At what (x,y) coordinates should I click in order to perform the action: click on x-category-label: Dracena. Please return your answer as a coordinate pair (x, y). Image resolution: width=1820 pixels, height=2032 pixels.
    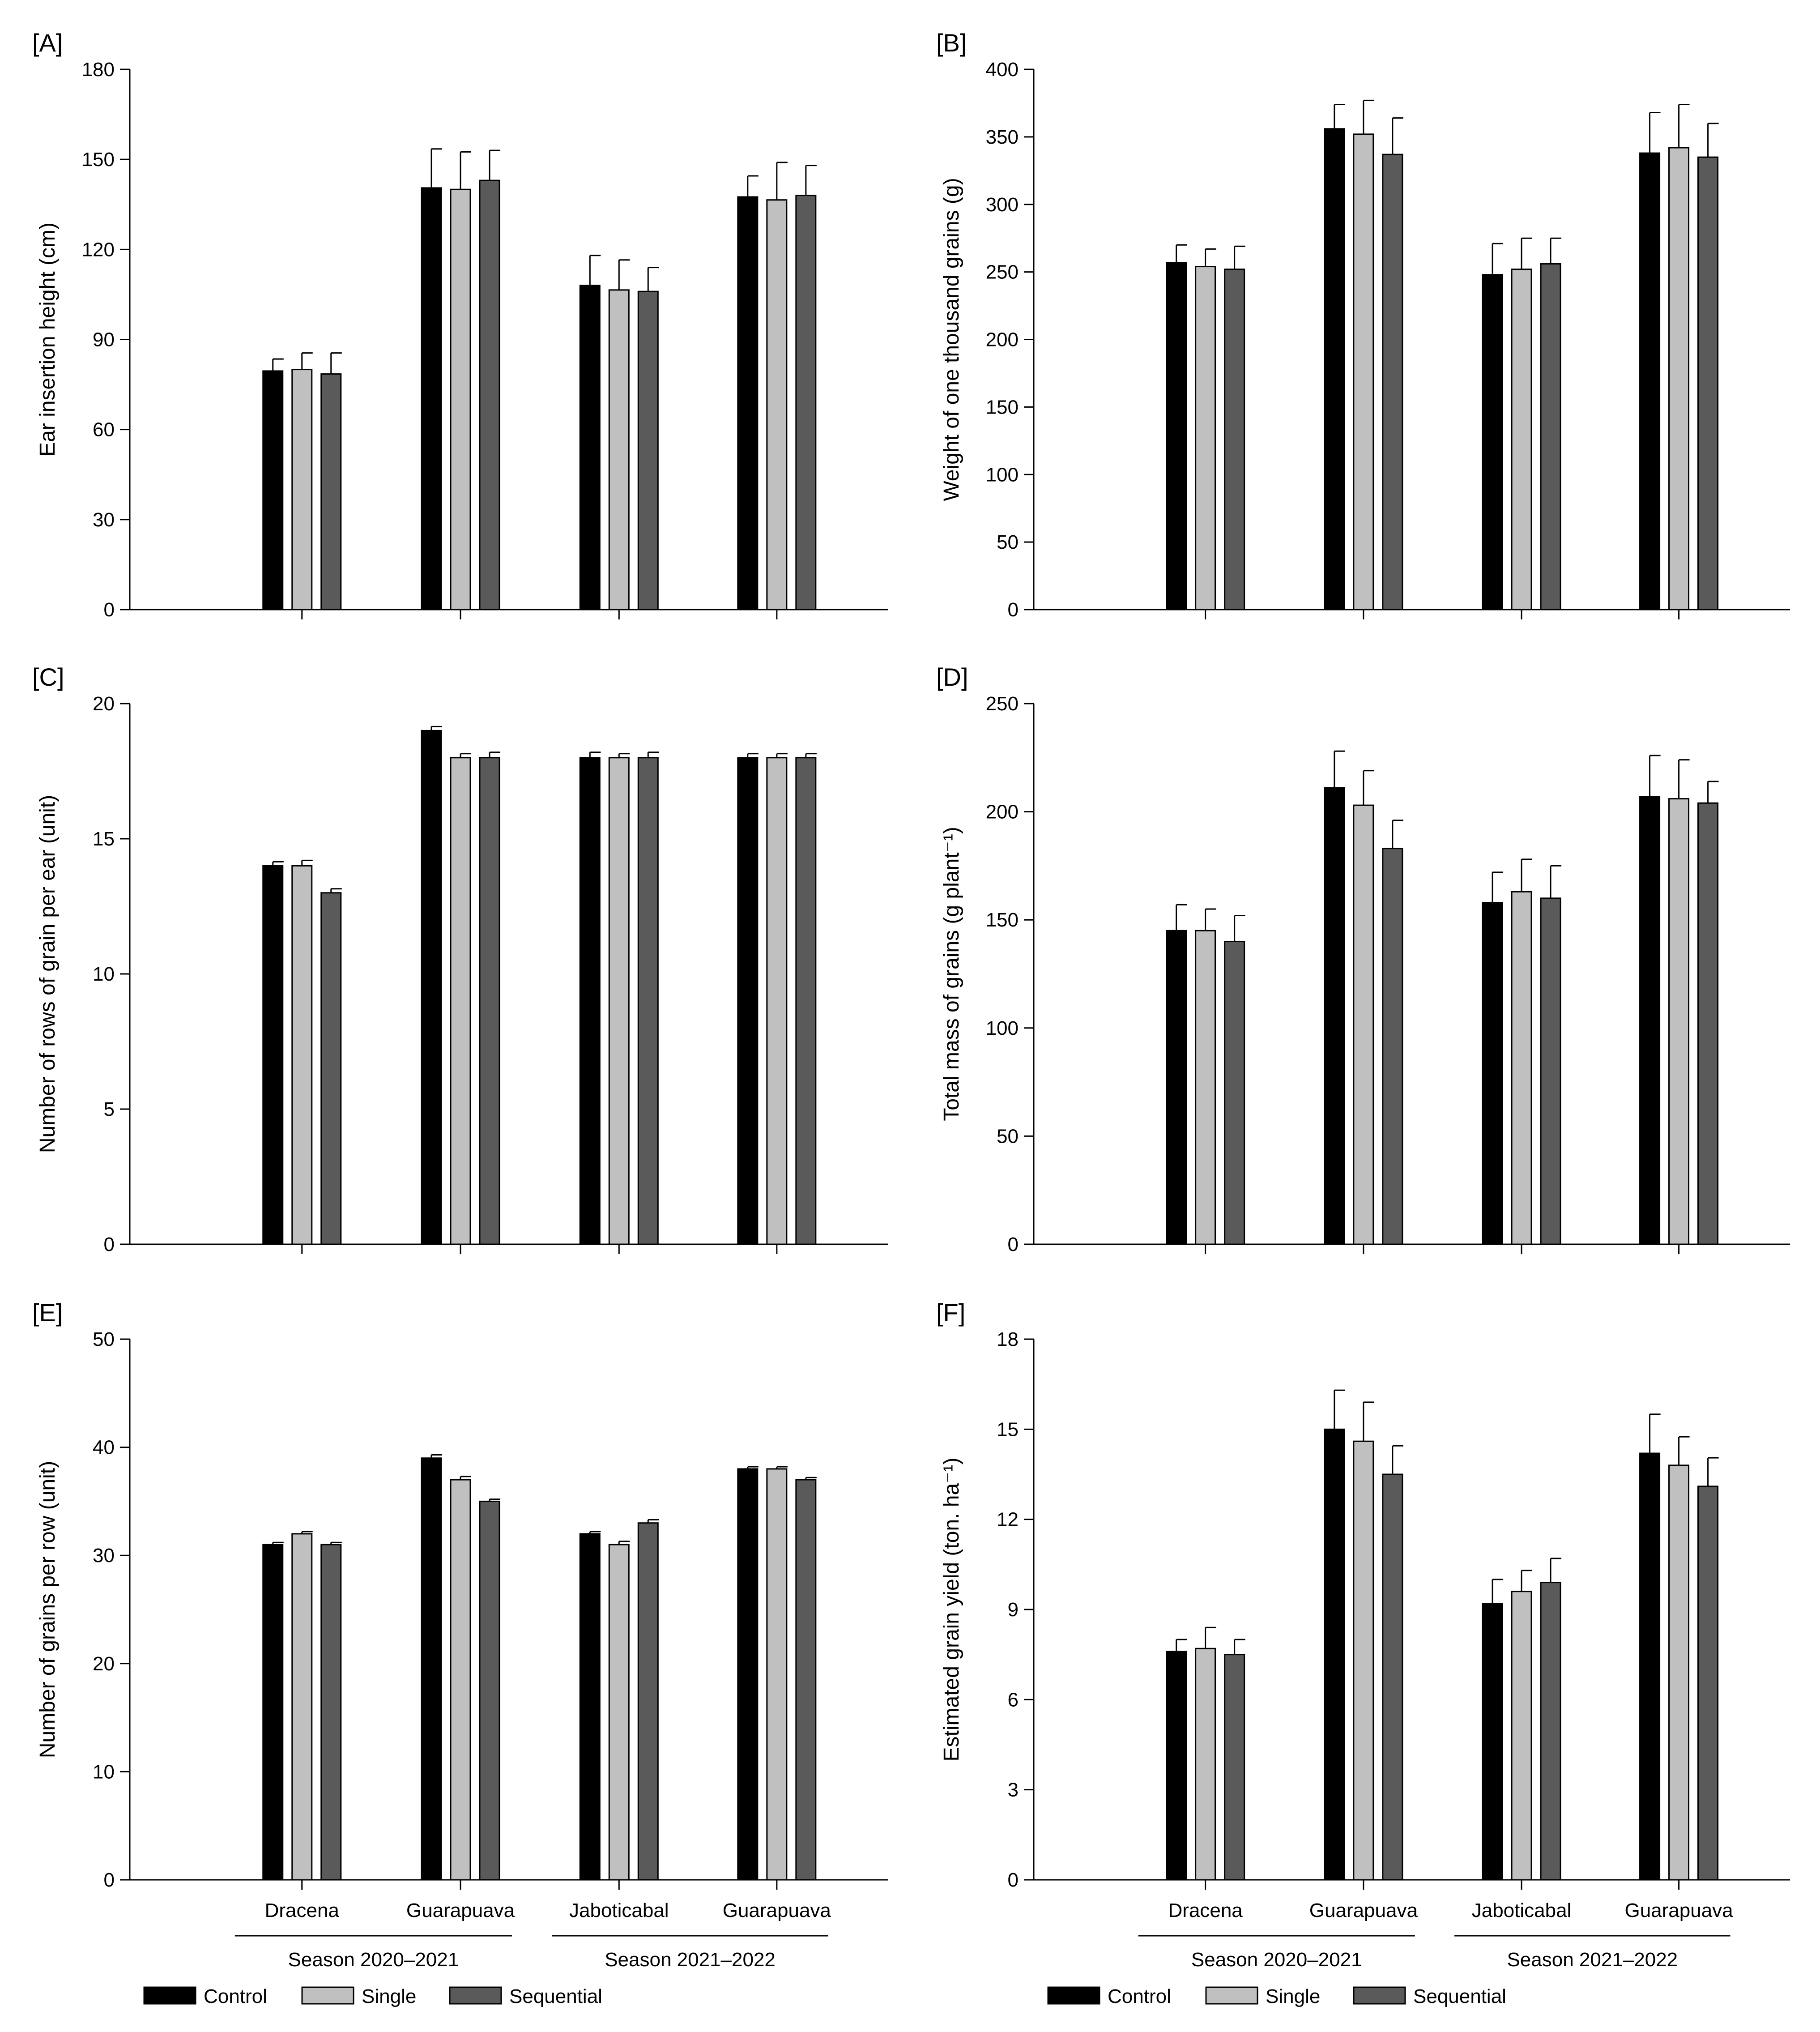
    Looking at the image, I should click on (302, 1910).